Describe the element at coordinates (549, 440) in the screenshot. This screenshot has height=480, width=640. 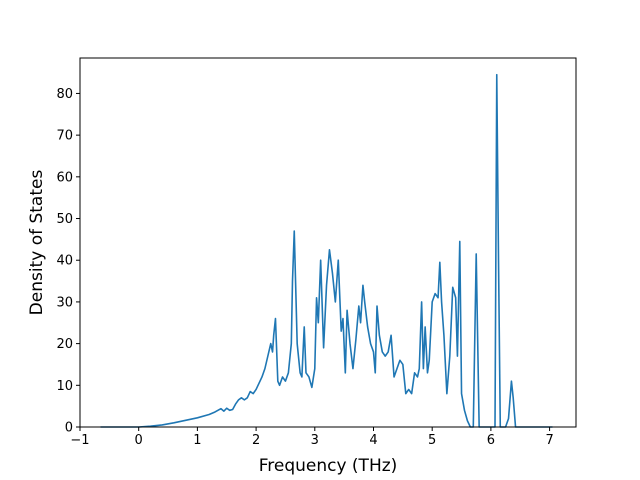
I see `x-tick-label: 7` at that location.